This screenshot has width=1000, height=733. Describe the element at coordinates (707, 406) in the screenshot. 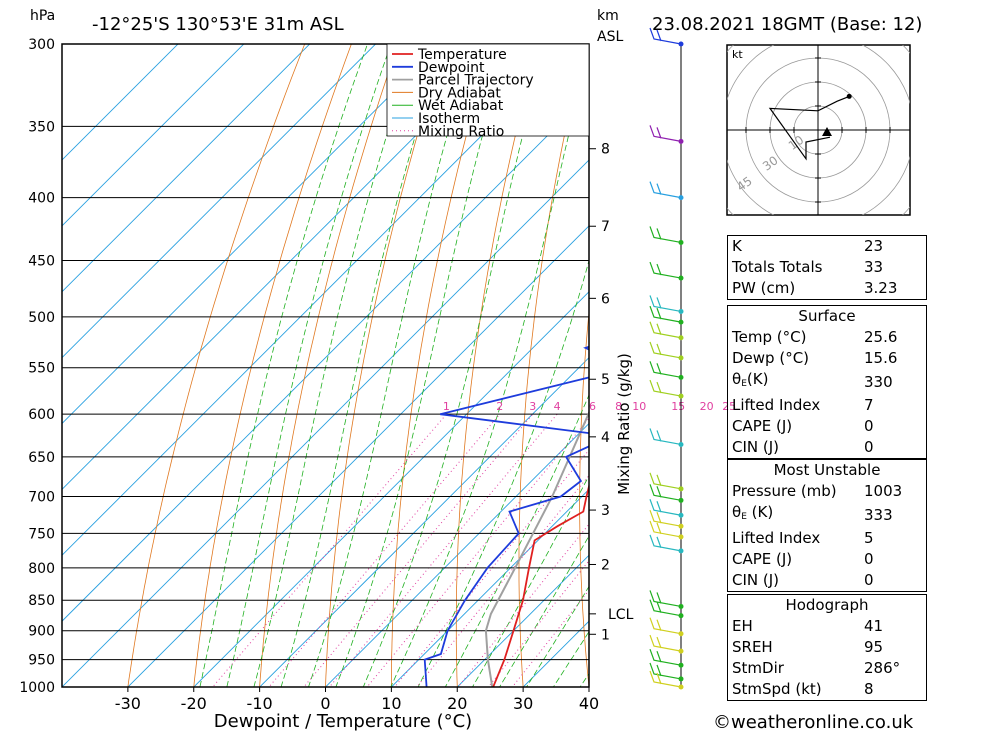

I see `mixing-ratio-label: 20` at that location.